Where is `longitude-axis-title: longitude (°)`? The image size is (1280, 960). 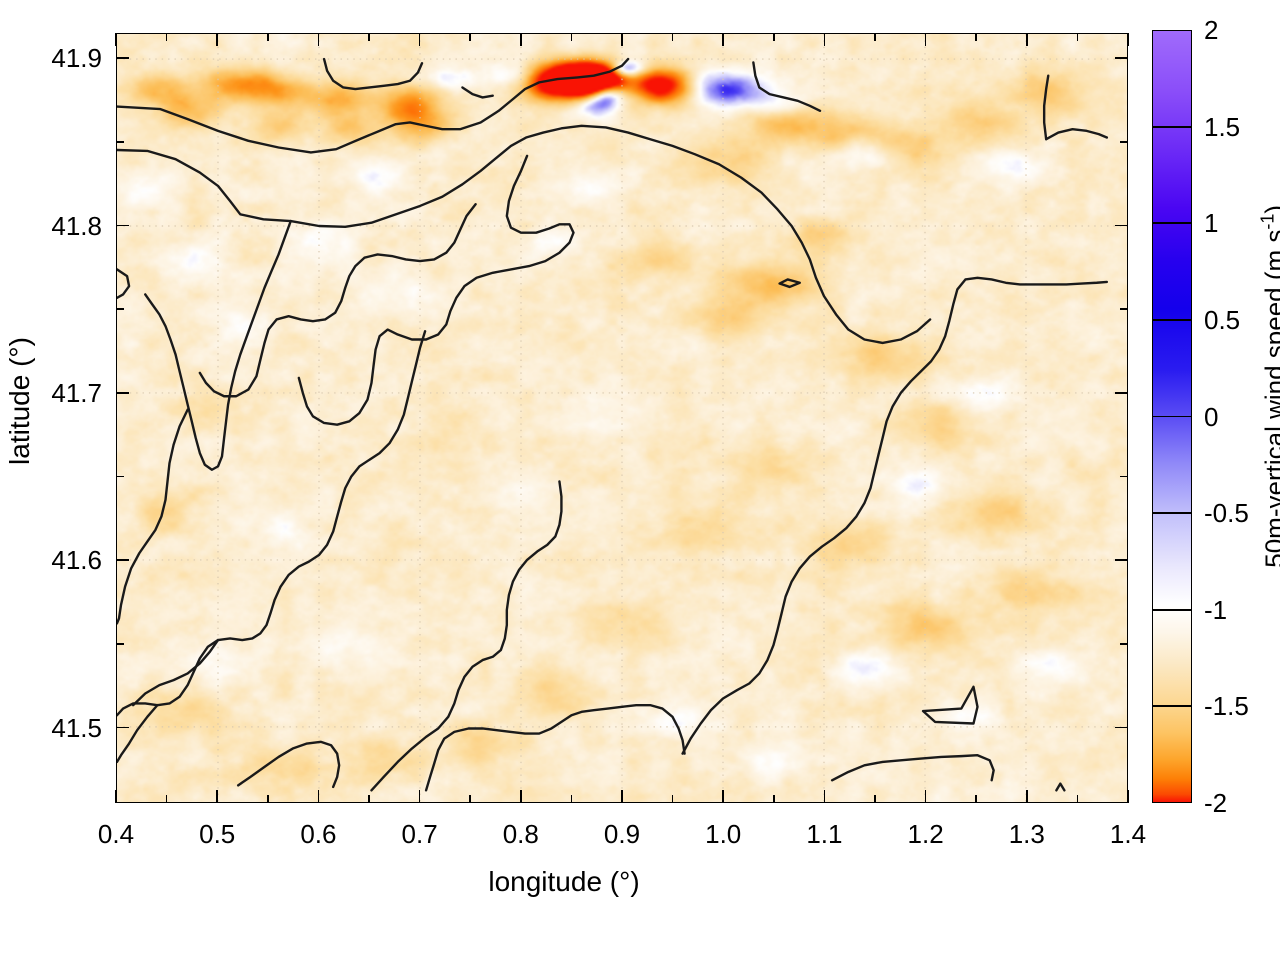 longitude-axis-title: longitude (°) is located at coordinates (564, 881).